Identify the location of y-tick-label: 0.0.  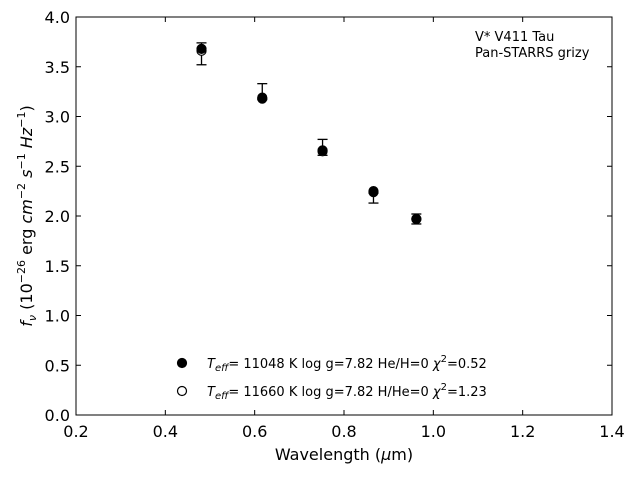
(57, 415).